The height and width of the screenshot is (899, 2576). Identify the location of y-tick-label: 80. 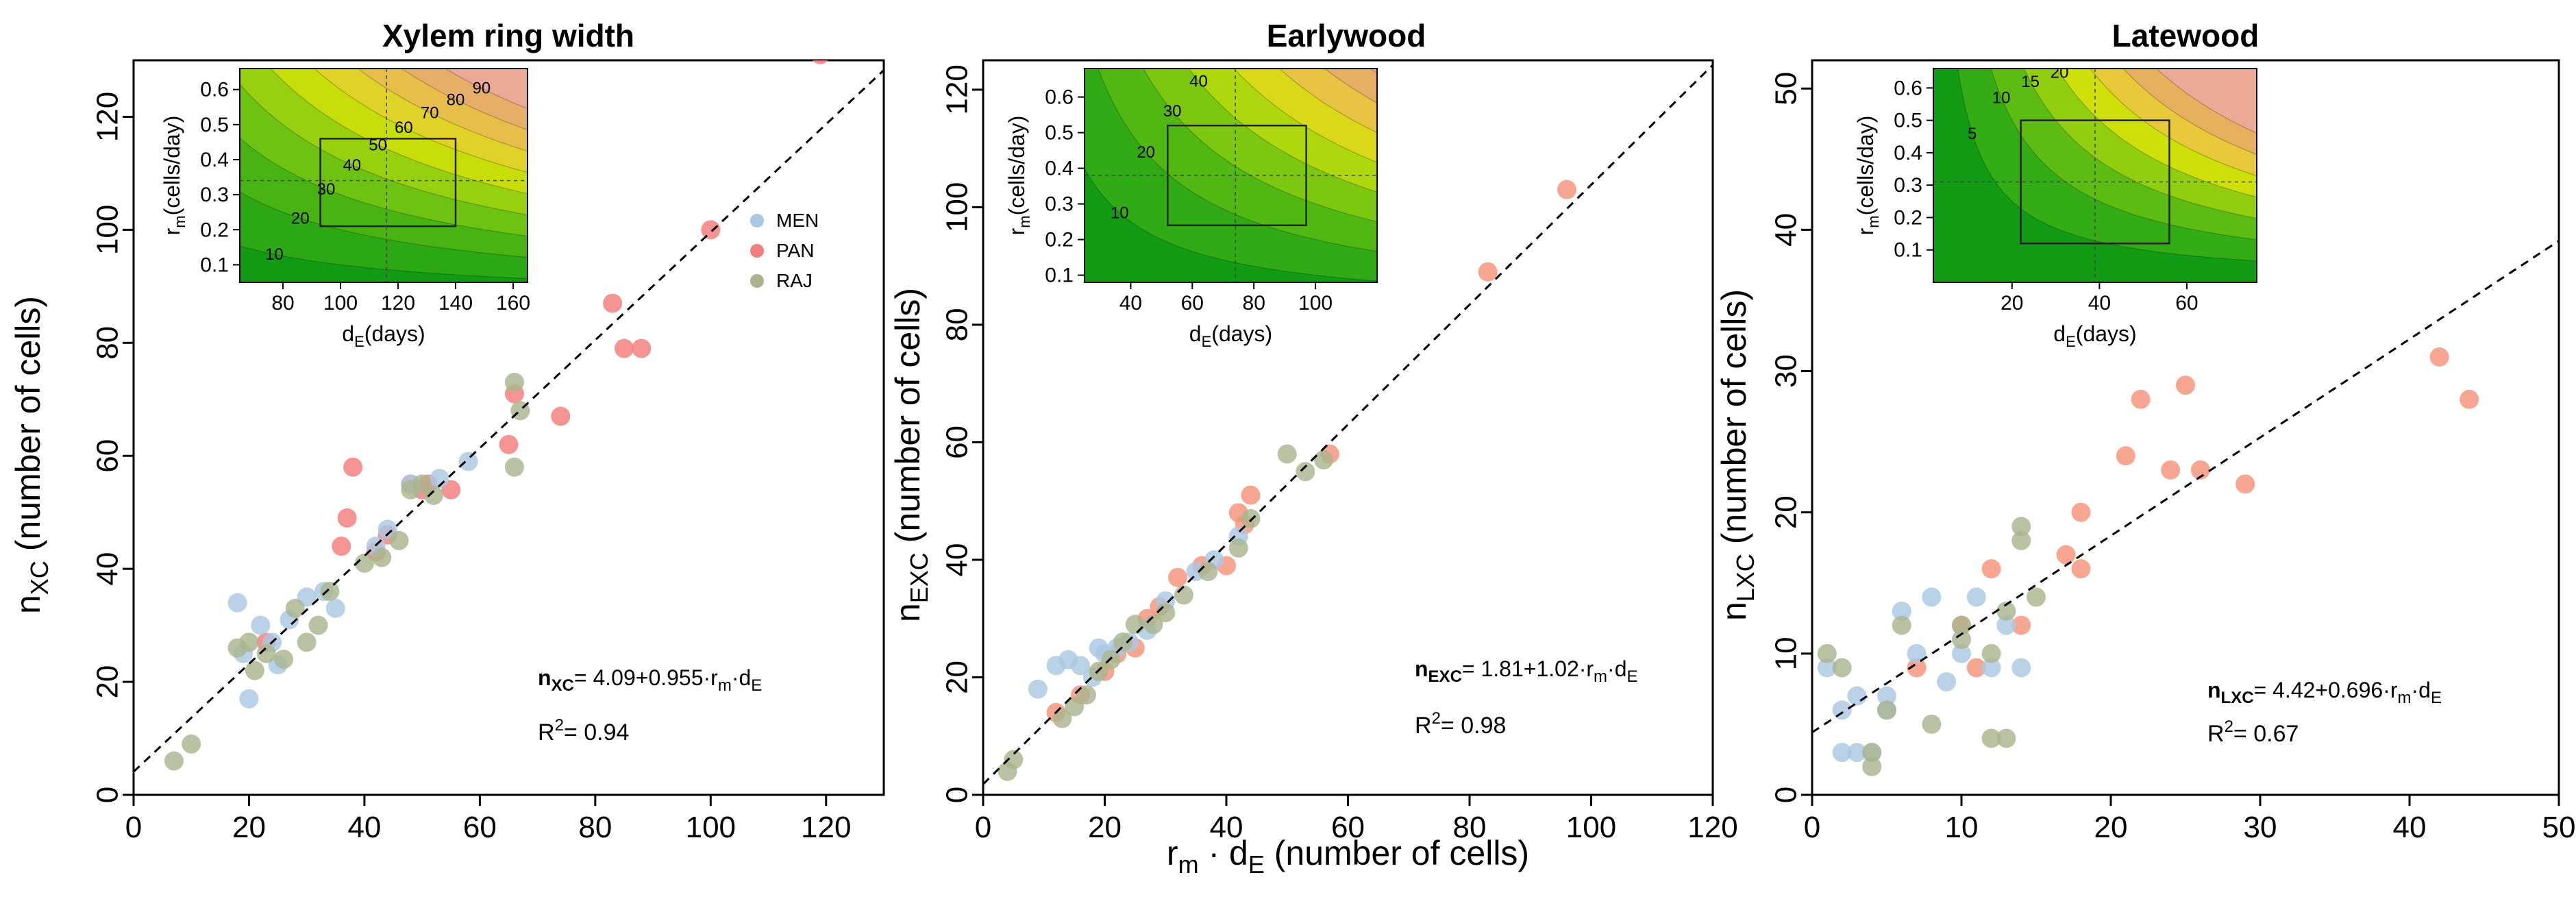
(108, 343).